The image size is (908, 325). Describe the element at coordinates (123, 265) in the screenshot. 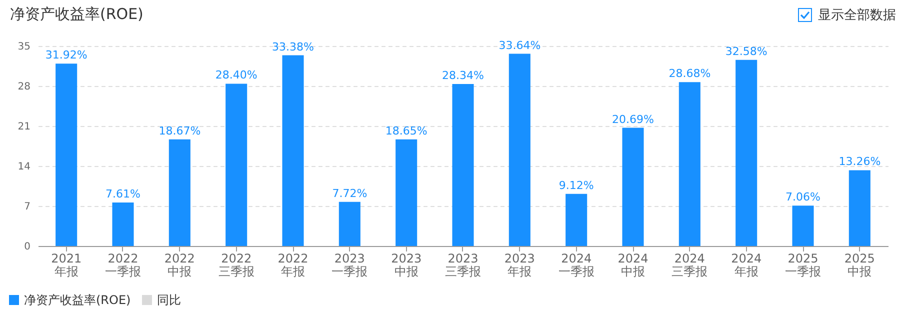

I see `x-tick-label: 2022 一季报` at that location.